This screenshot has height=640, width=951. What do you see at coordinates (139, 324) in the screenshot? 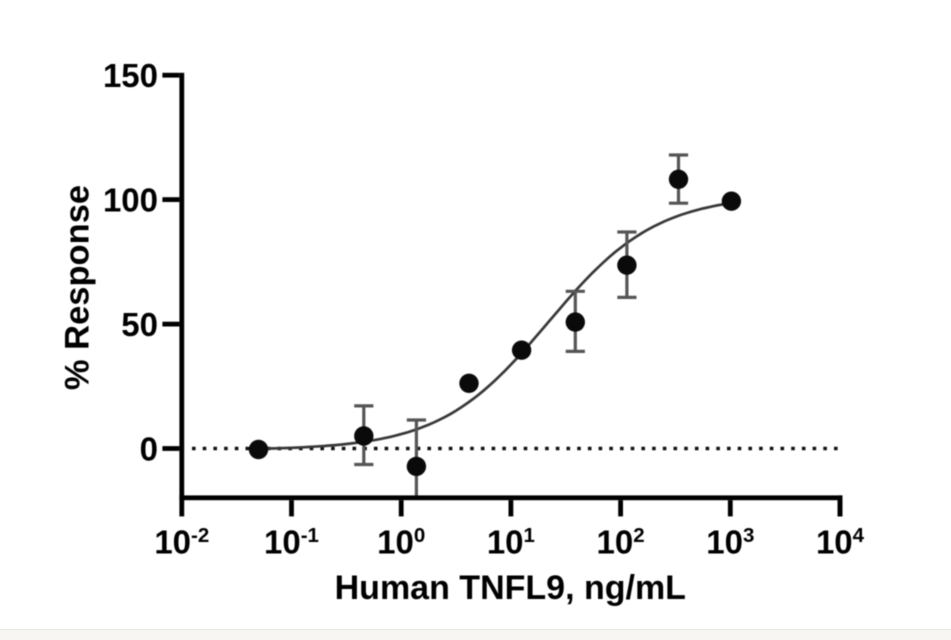
I see `svg-text: 50` at bounding box center [139, 324].